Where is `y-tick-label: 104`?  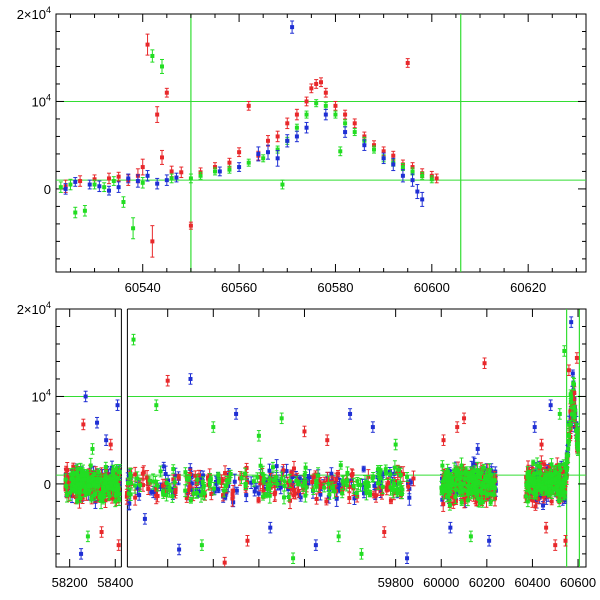
y-tick-label: 104 is located at coordinates (41, 100).